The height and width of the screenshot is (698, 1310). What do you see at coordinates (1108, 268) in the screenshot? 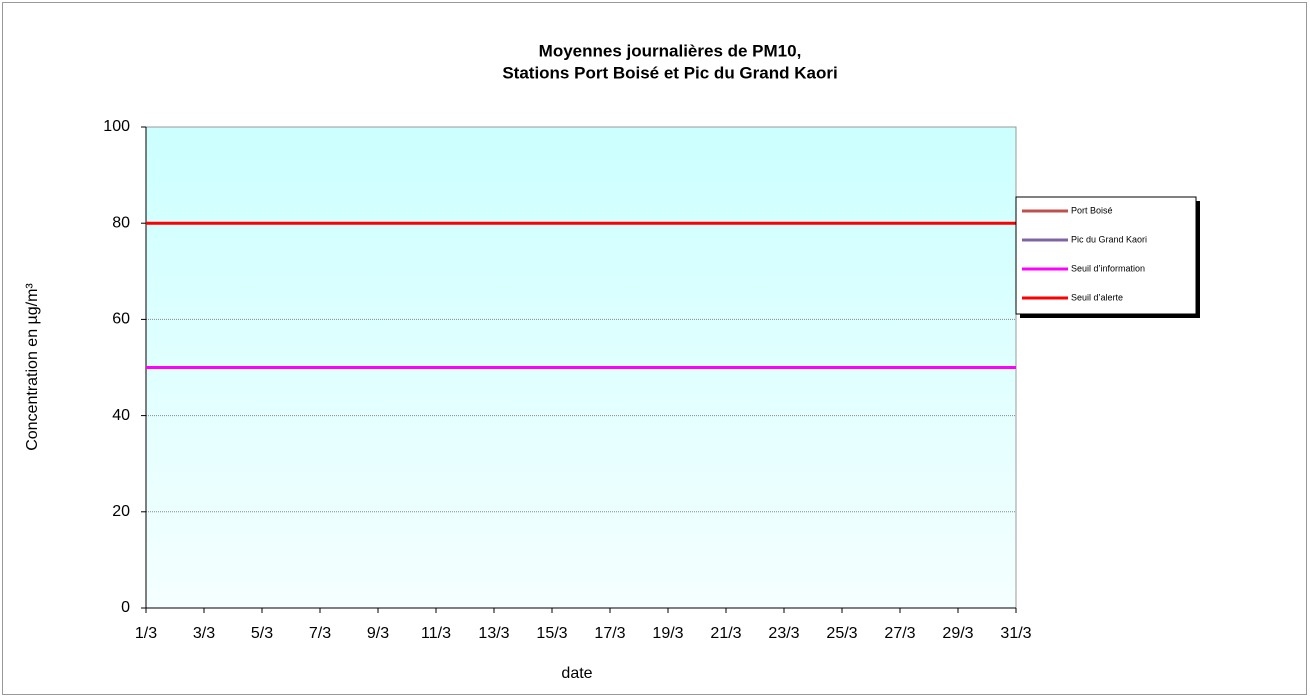
I see `legend-label: Seuil d’information` at bounding box center [1108, 268].